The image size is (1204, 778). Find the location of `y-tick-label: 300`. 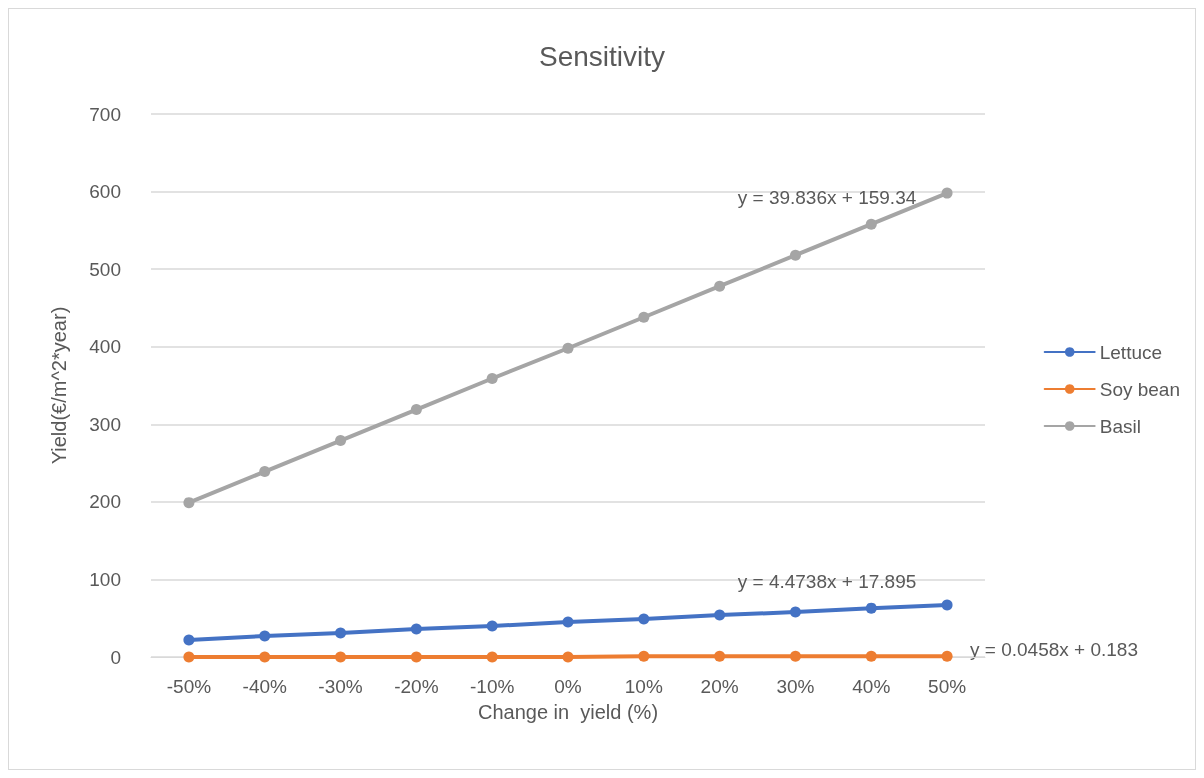

y-tick-label: 300 is located at coordinates (105, 424).